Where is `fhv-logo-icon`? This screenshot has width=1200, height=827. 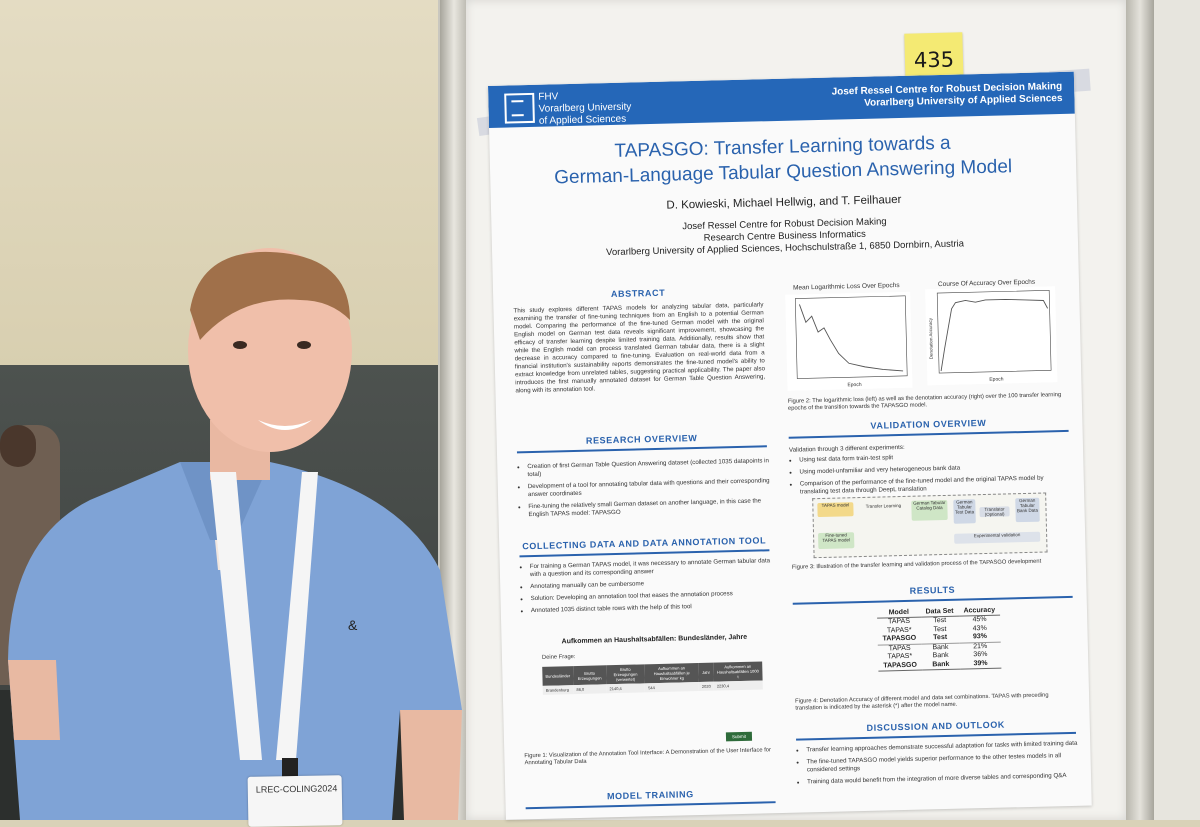 fhv-logo-icon is located at coordinates (519, 108).